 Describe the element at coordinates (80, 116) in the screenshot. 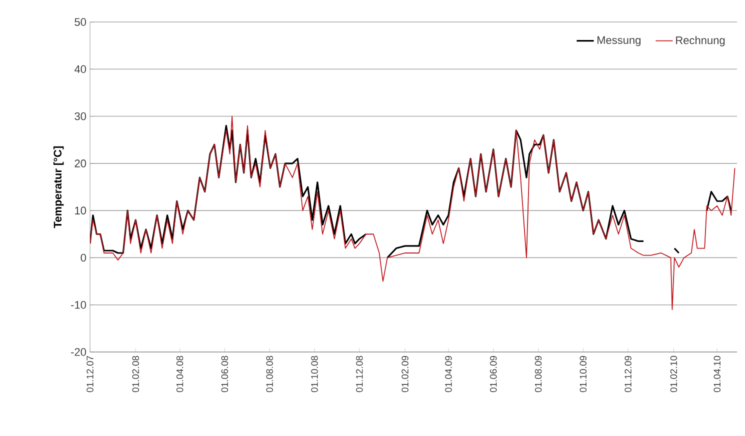

I see `y-tick-label: 30` at that location.